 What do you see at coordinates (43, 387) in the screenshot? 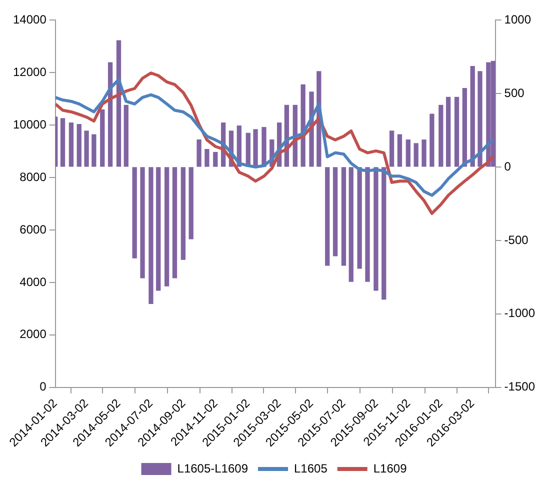
I see `y-tick-label: 0` at bounding box center [43, 387].